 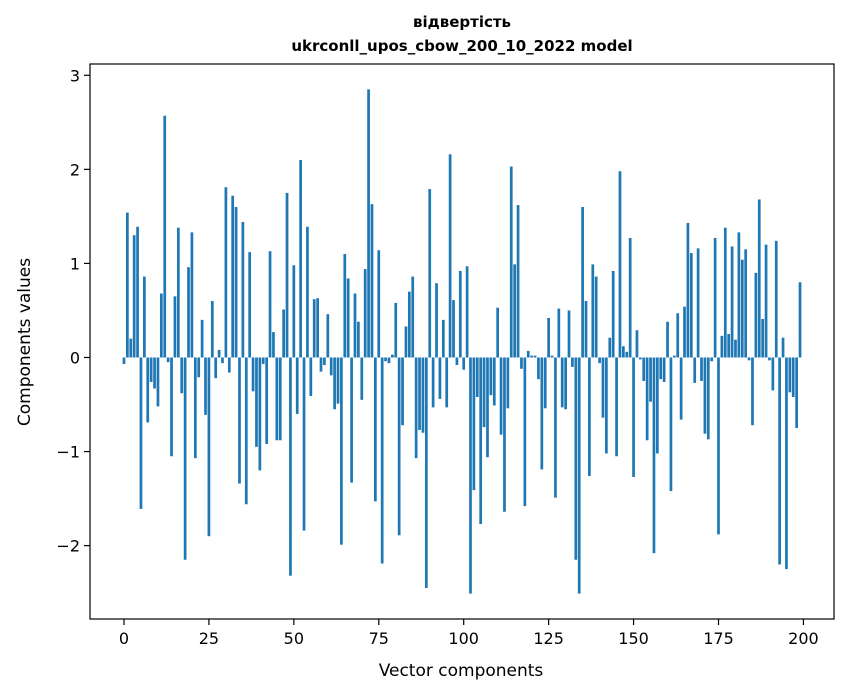 I want to click on x-tick-label: 125, so click(x=548, y=638).